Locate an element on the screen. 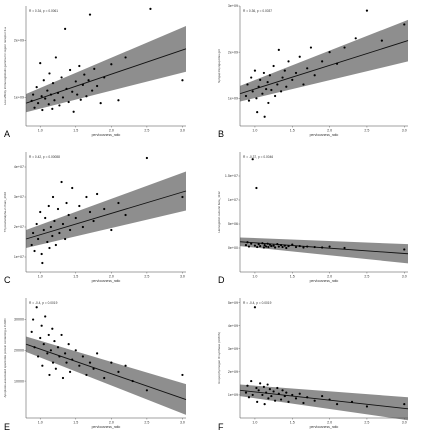  y-tick-label: 1.5e+07 is located at coordinates (231, 176).